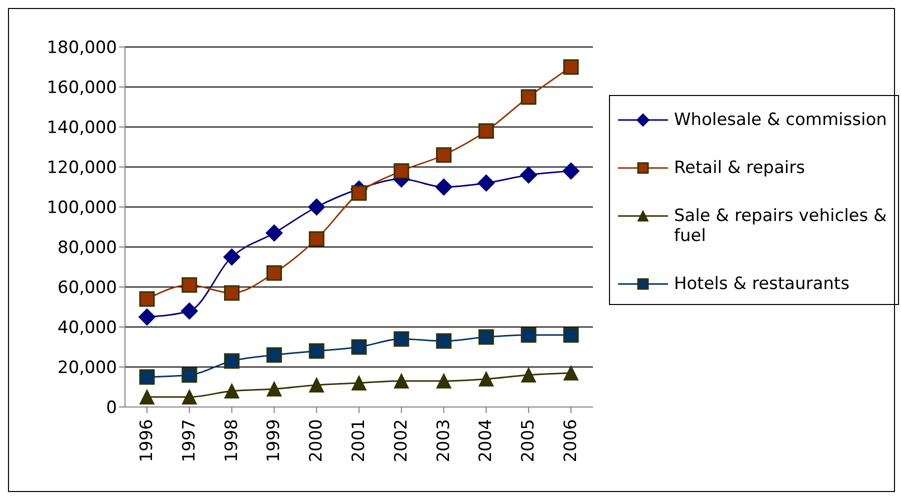 The width and height of the screenshot is (901, 498). Describe the element at coordinates (274, 440) in the screenshot. I see `x-tick-label: 1999` at that location.